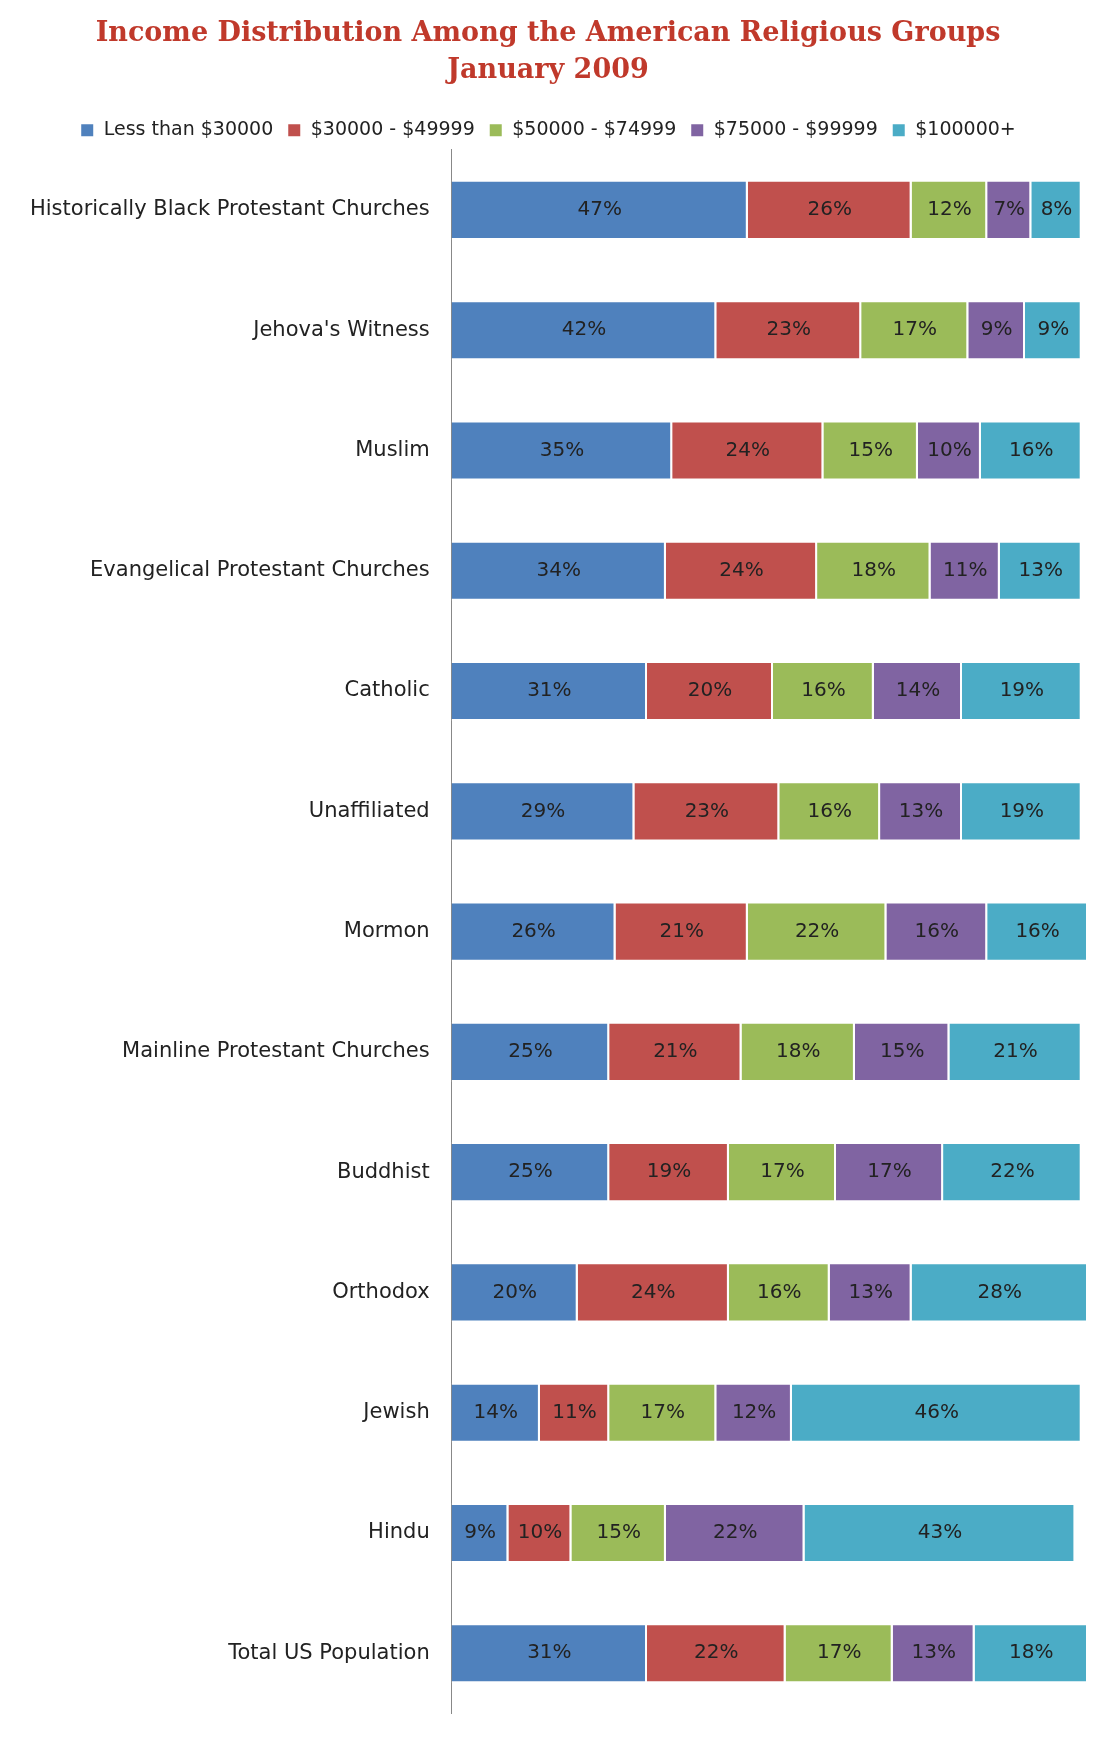 Image resolution: width=1118 pixels, height=1762 pixels. Describe the element at coordinates (340, 328) in the screenshot. I see `y-tick-label: Jehova's Witness` at that location.